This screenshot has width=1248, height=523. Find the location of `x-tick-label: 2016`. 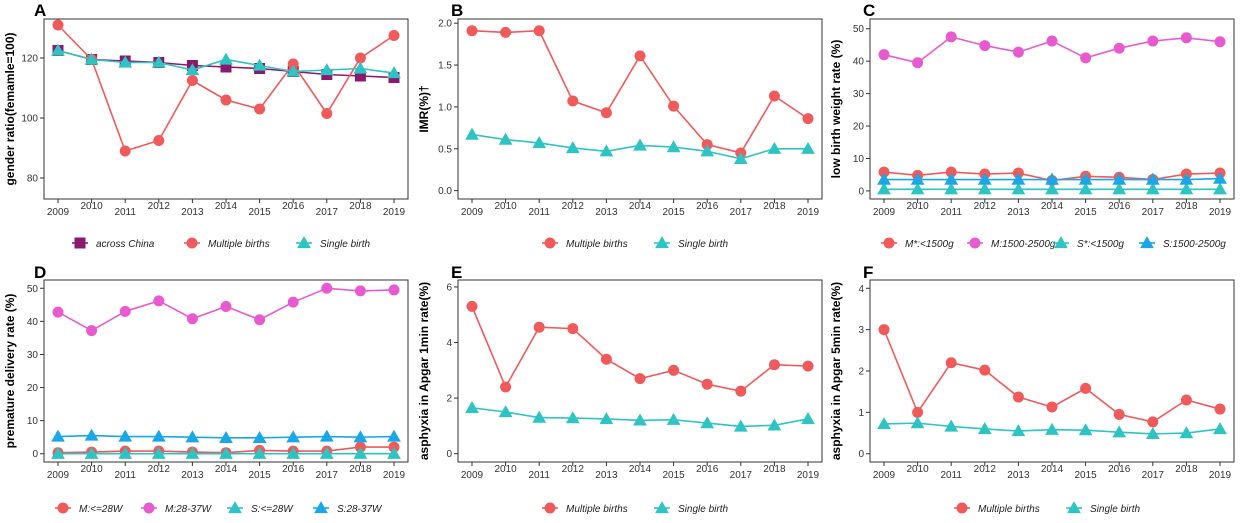

x-tick-label: 2016 is located at coordinates (707, 206).